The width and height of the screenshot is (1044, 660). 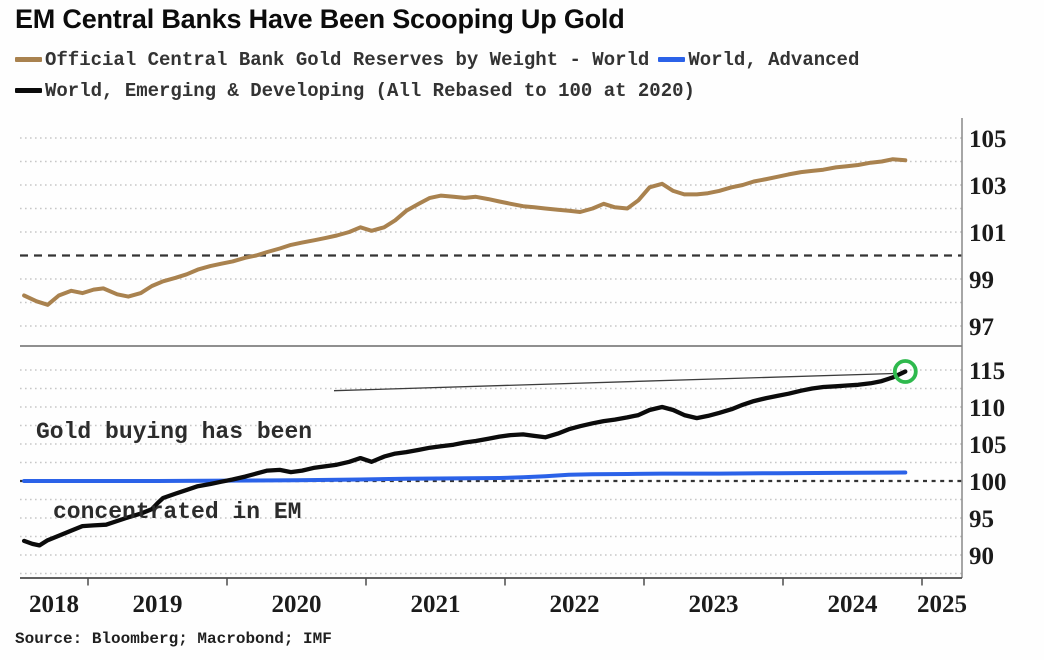 What do you see at coordinates (987, 371) in the screenshot?
I see `y-tick-label: 115` at bounding box center [987, 371].